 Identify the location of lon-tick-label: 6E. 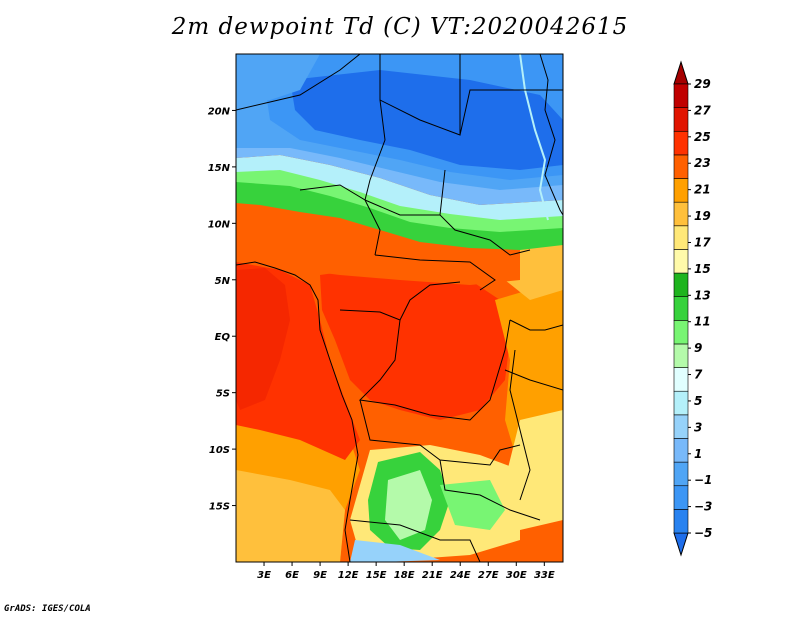
(292, 575).